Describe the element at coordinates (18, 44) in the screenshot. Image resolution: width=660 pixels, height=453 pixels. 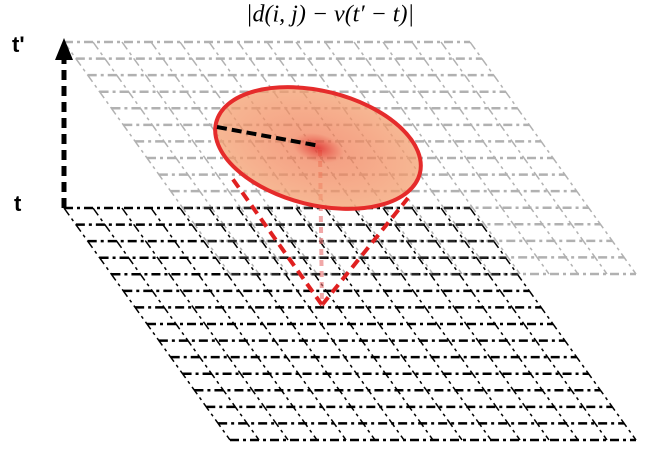
I see `top-time-label: t'` at that location.